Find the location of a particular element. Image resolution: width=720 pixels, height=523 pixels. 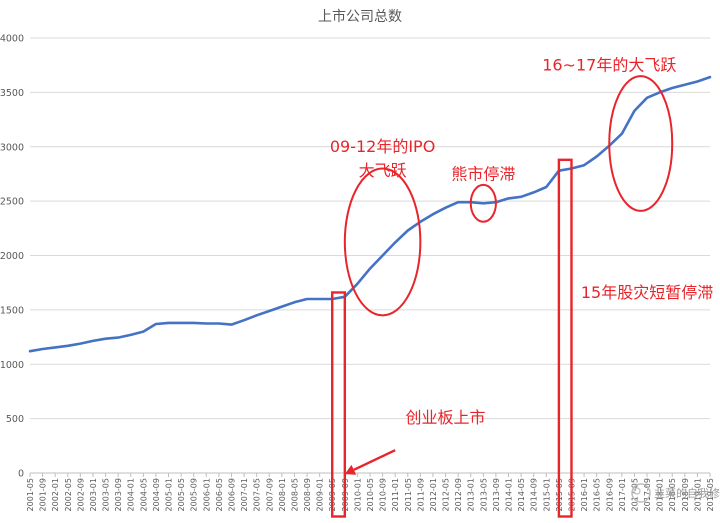

x-tick-label-41: 2015-01 is located at coordinates (546, 494).